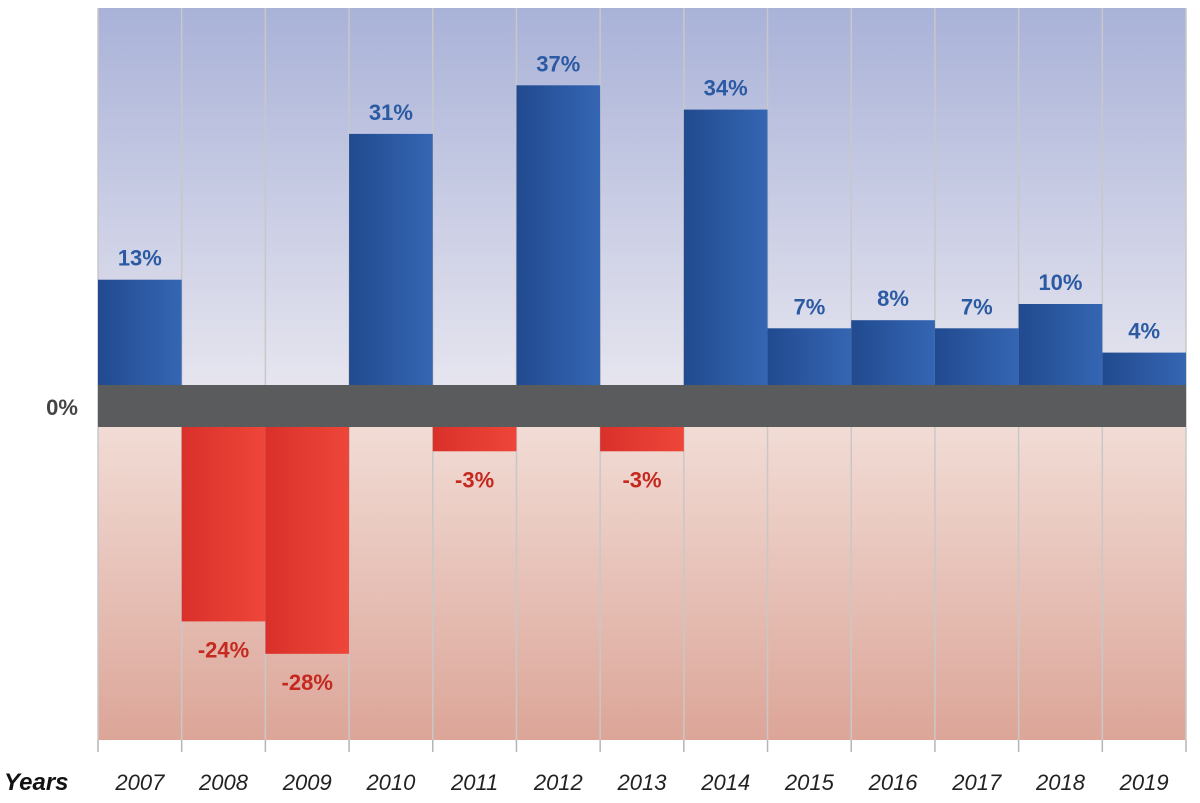 The width and height of the screenshot is (1200, 803). I want to click on zero-axis-label: 0%, so click(62, 407).